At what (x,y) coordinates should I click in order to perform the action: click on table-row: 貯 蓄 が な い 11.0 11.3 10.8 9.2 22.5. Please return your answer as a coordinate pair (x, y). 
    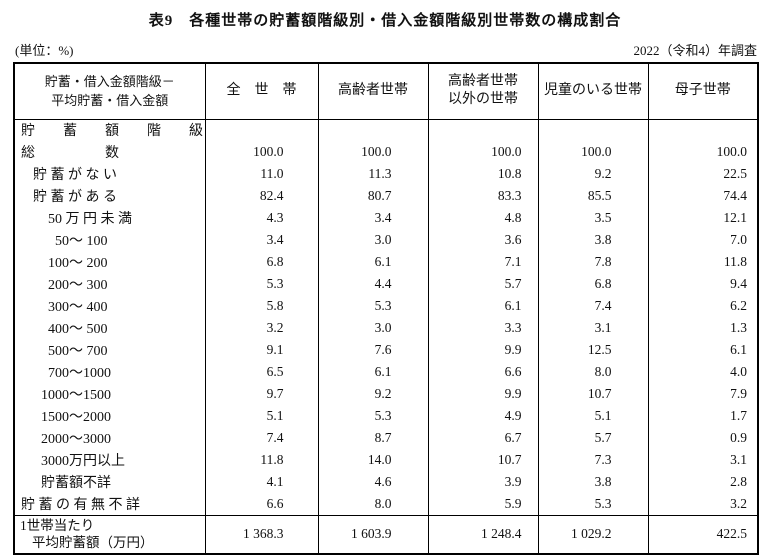
    Looking at the image, I should click on (386, 174).